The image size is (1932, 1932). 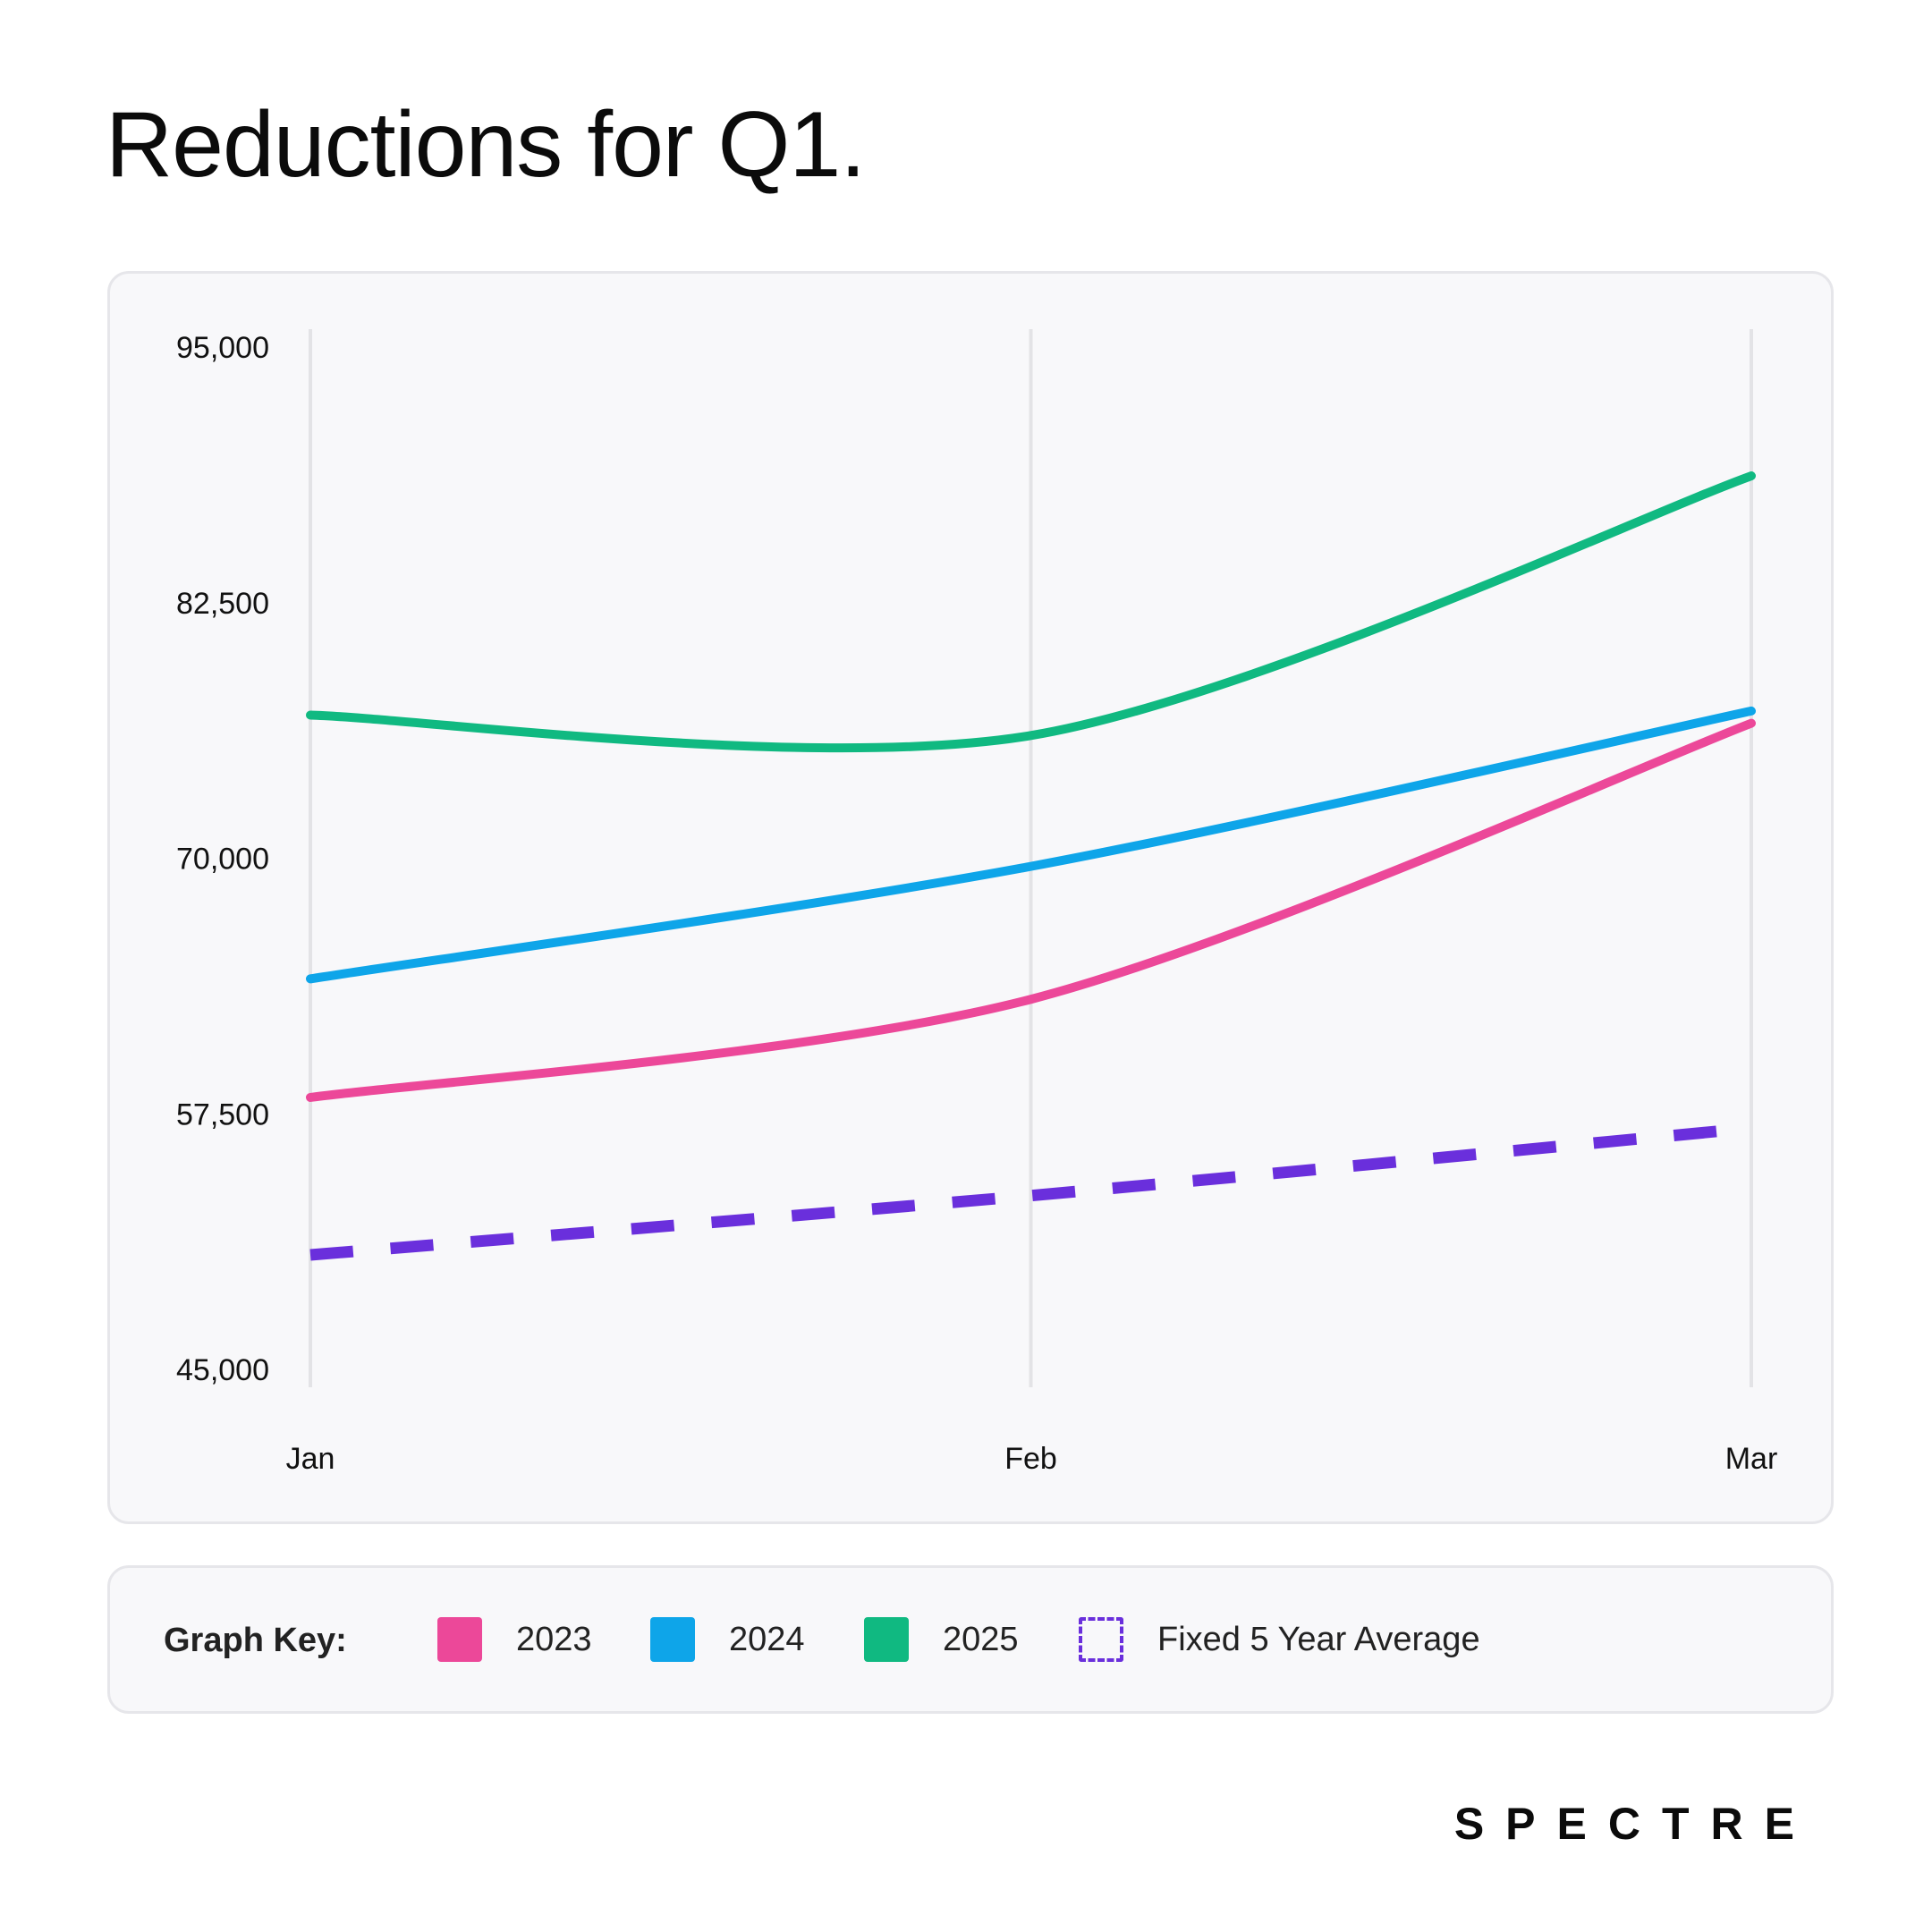 What do you see at coordinates (222, 1114) in the screenshot?
I see `y-tick-label: 57,500` at bounding box center [222, 1114].